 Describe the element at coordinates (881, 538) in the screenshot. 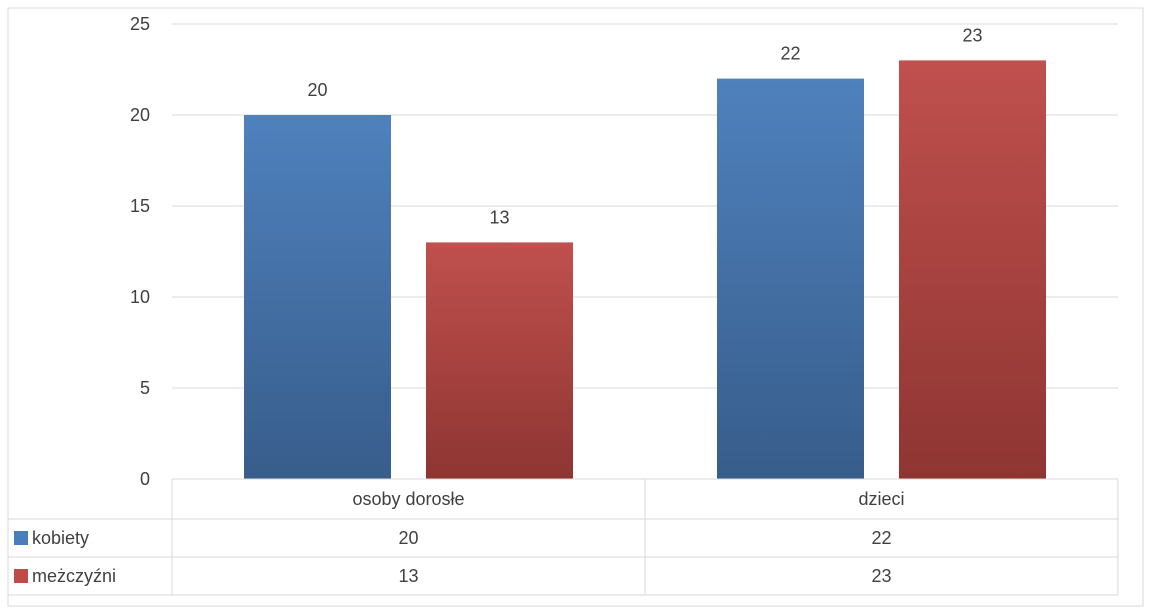

I see `table-cell: 22` at that location.